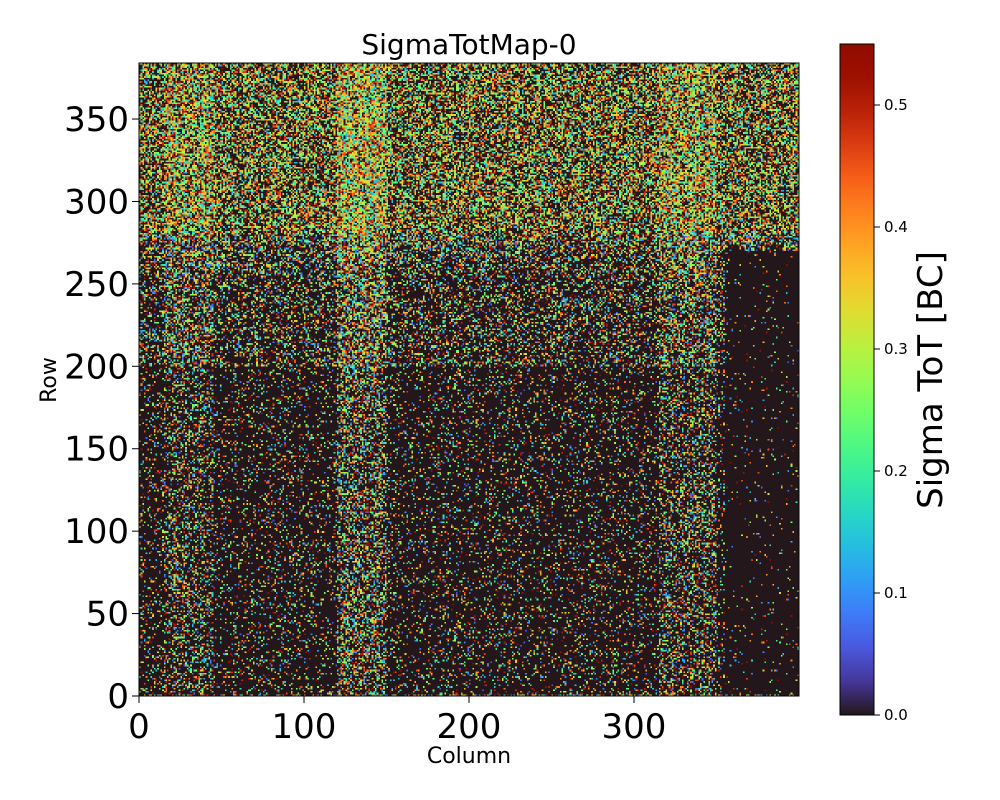 This screenshot has height=800, width=1000. What do you see at coordinates (96, 450) in the screenshot?
I see `y-tick-label: 150` at bounding box center [96, 450].